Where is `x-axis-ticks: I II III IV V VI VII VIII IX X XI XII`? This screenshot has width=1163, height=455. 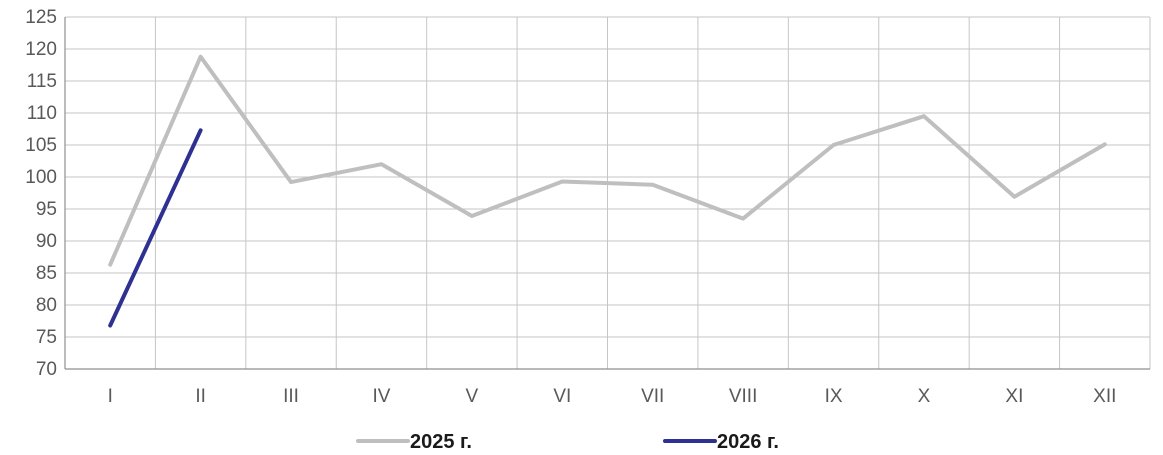
x-axis-ticks: I II III IV V VI VII VIII IX X XI XII is located at coordinates (612, 396).